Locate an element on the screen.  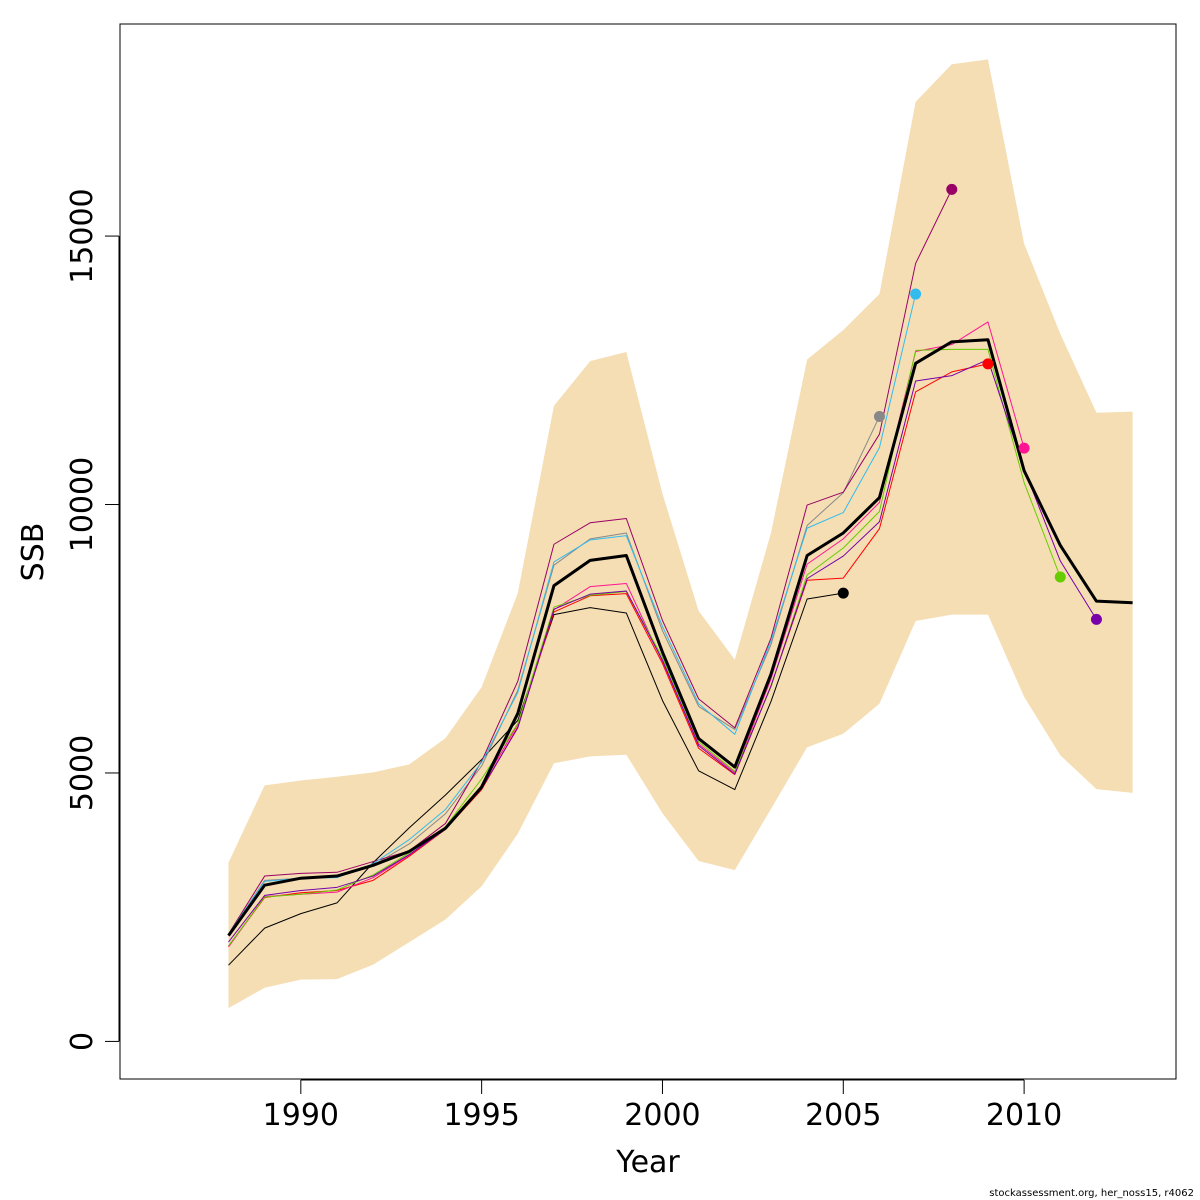
x-tick-label-2: 2000 is located at coordinates (662, 1115).